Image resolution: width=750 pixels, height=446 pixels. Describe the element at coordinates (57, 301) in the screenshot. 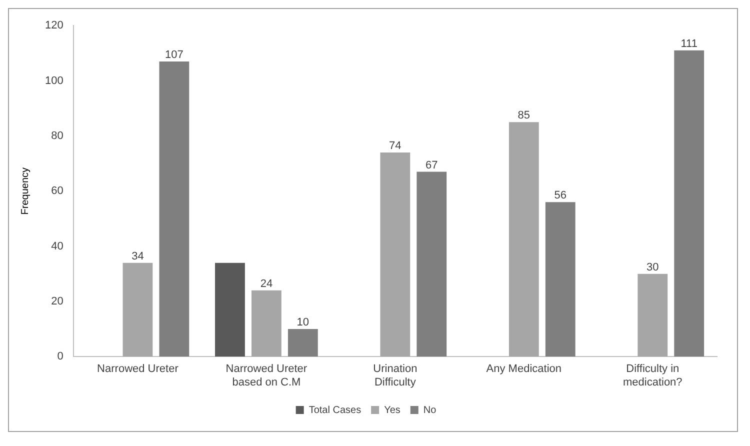

I see `y-tick-label: 20` at that location.